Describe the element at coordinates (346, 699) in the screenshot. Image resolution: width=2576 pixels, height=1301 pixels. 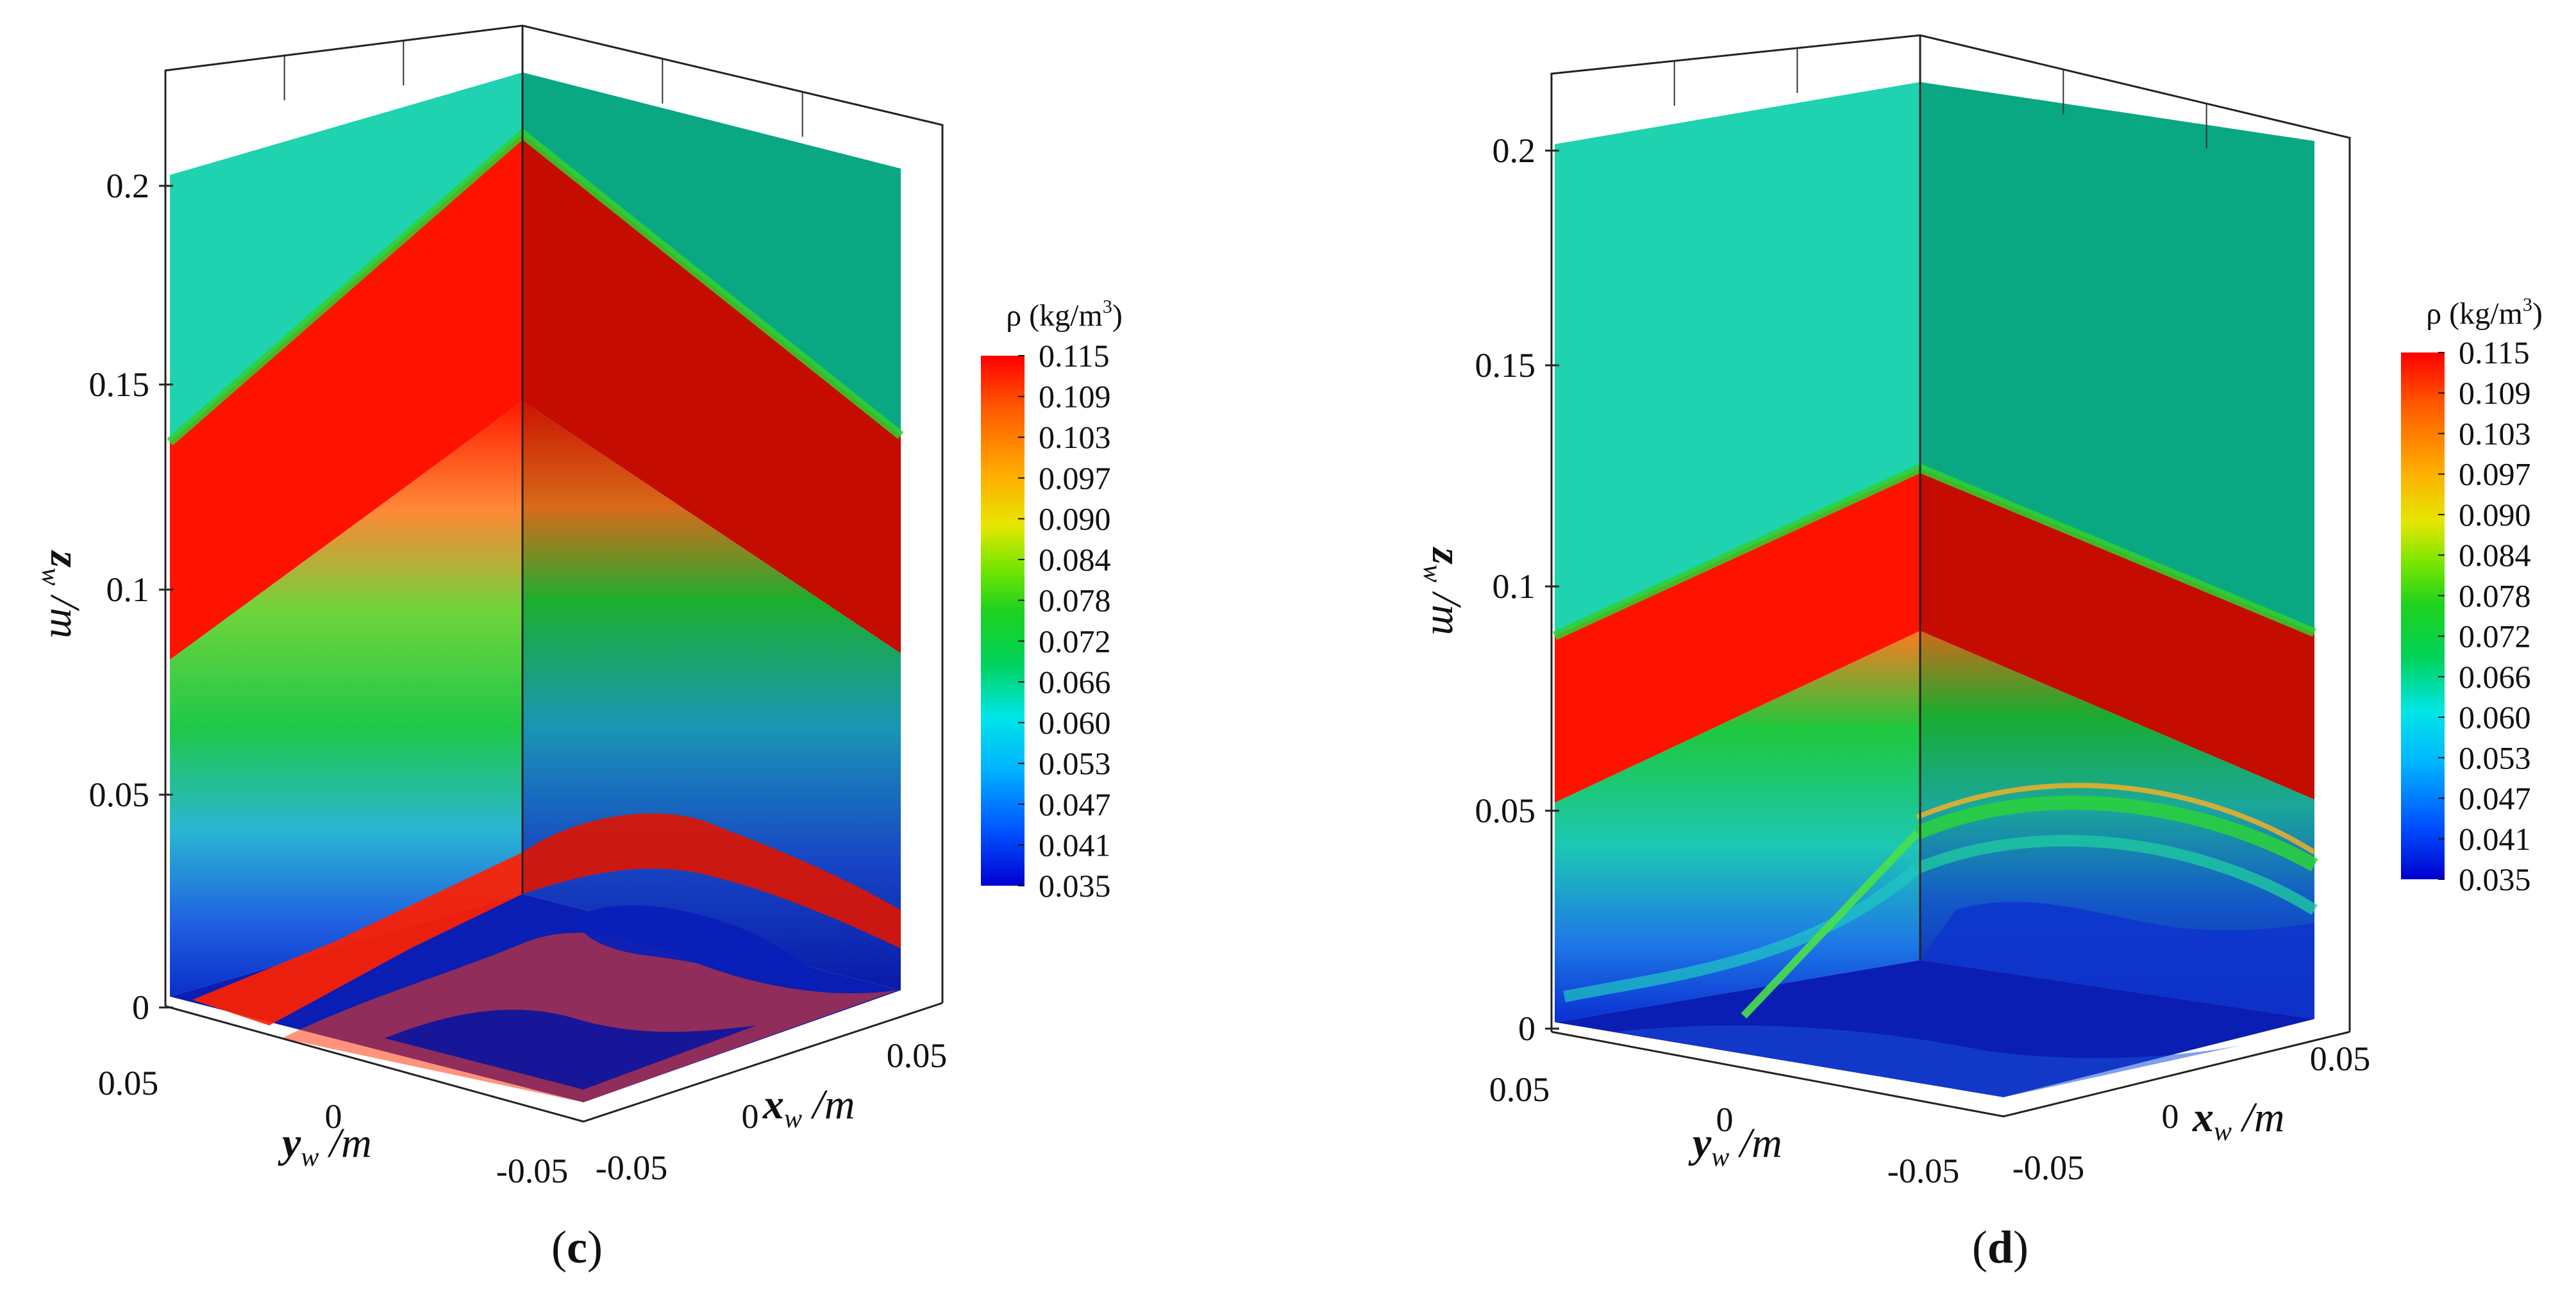
I see `left-face-lower` at that location.